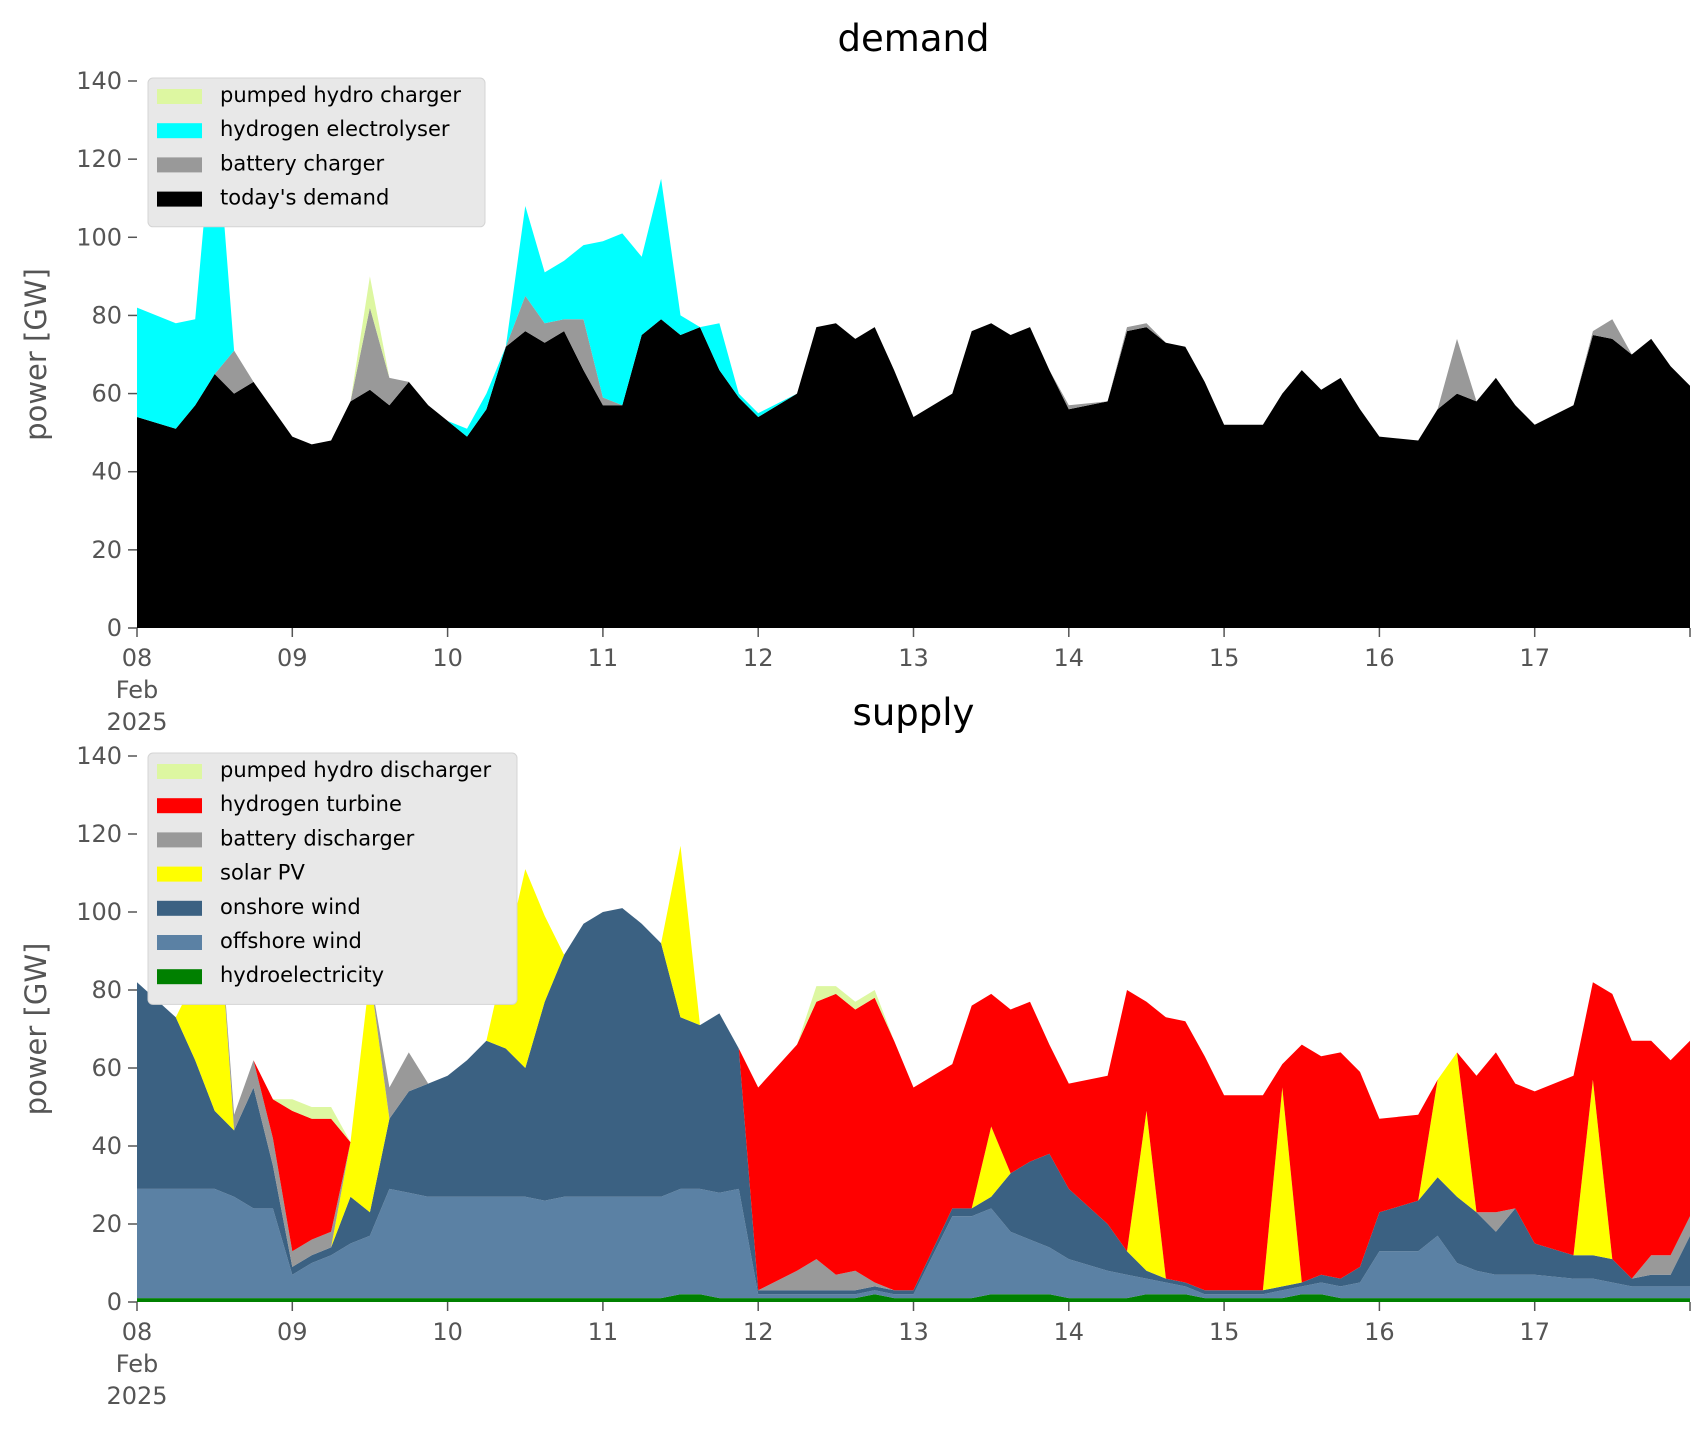 This screenshot has height=1431, width=1706. Describe the element at coordinates (179, 806) in the screenshot. I see `legend-swatch-hydrogen-turbine` at that location.